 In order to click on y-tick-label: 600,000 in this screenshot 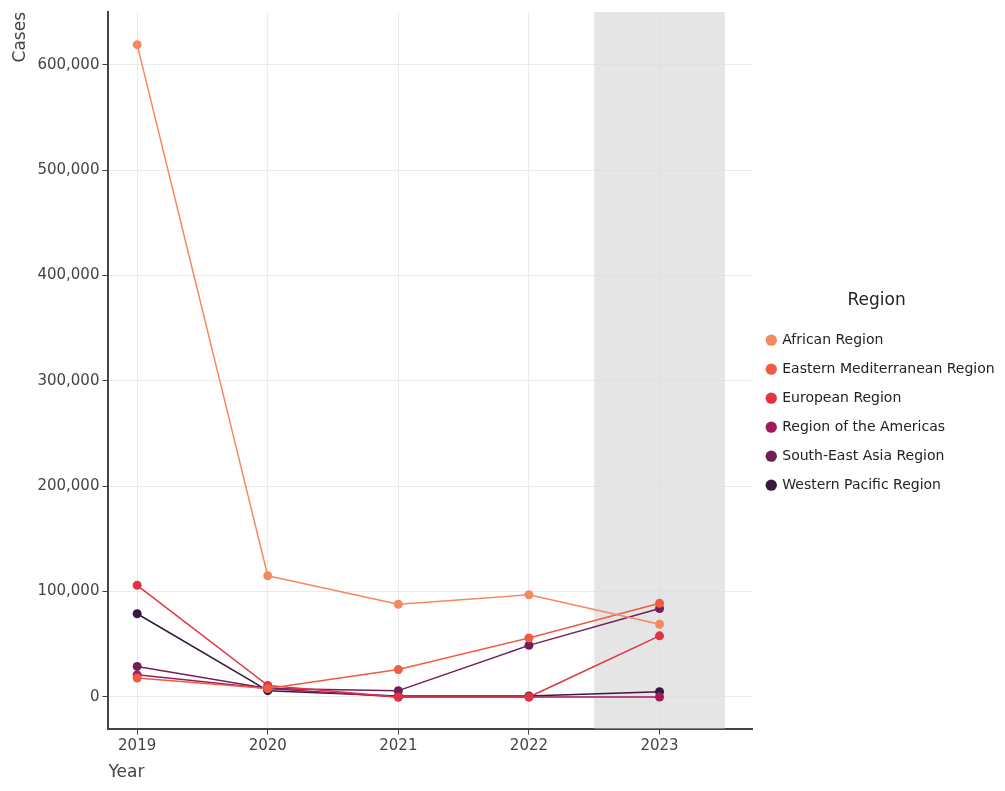, I will do `click(68, 63)`.